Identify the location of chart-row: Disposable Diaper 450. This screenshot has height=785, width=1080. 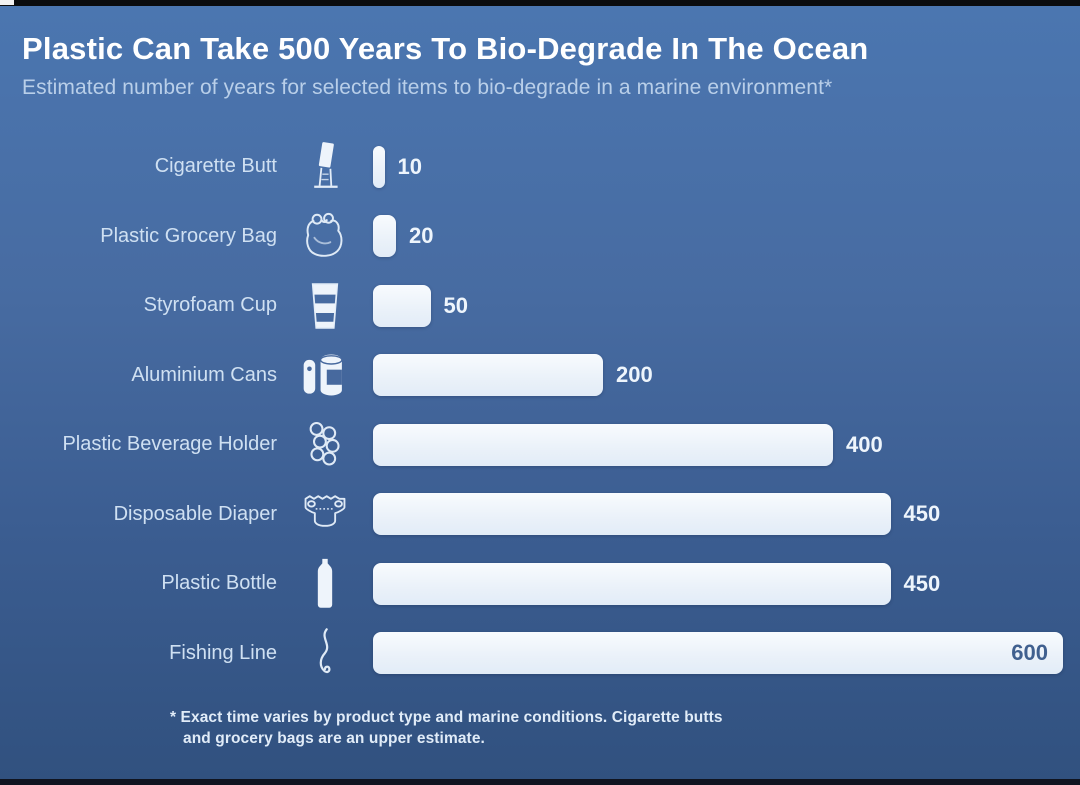
(540, 515).